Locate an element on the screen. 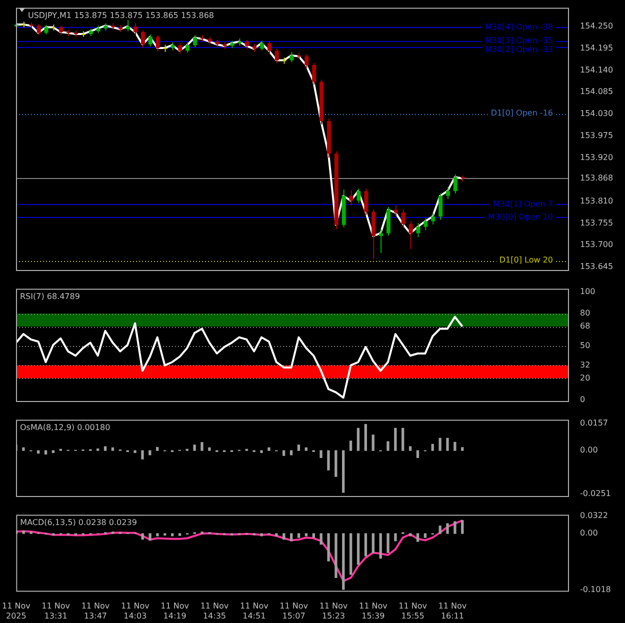 The image size is (625, 623). y-tick-label: 154.195 is located at coordinates (597, 47).